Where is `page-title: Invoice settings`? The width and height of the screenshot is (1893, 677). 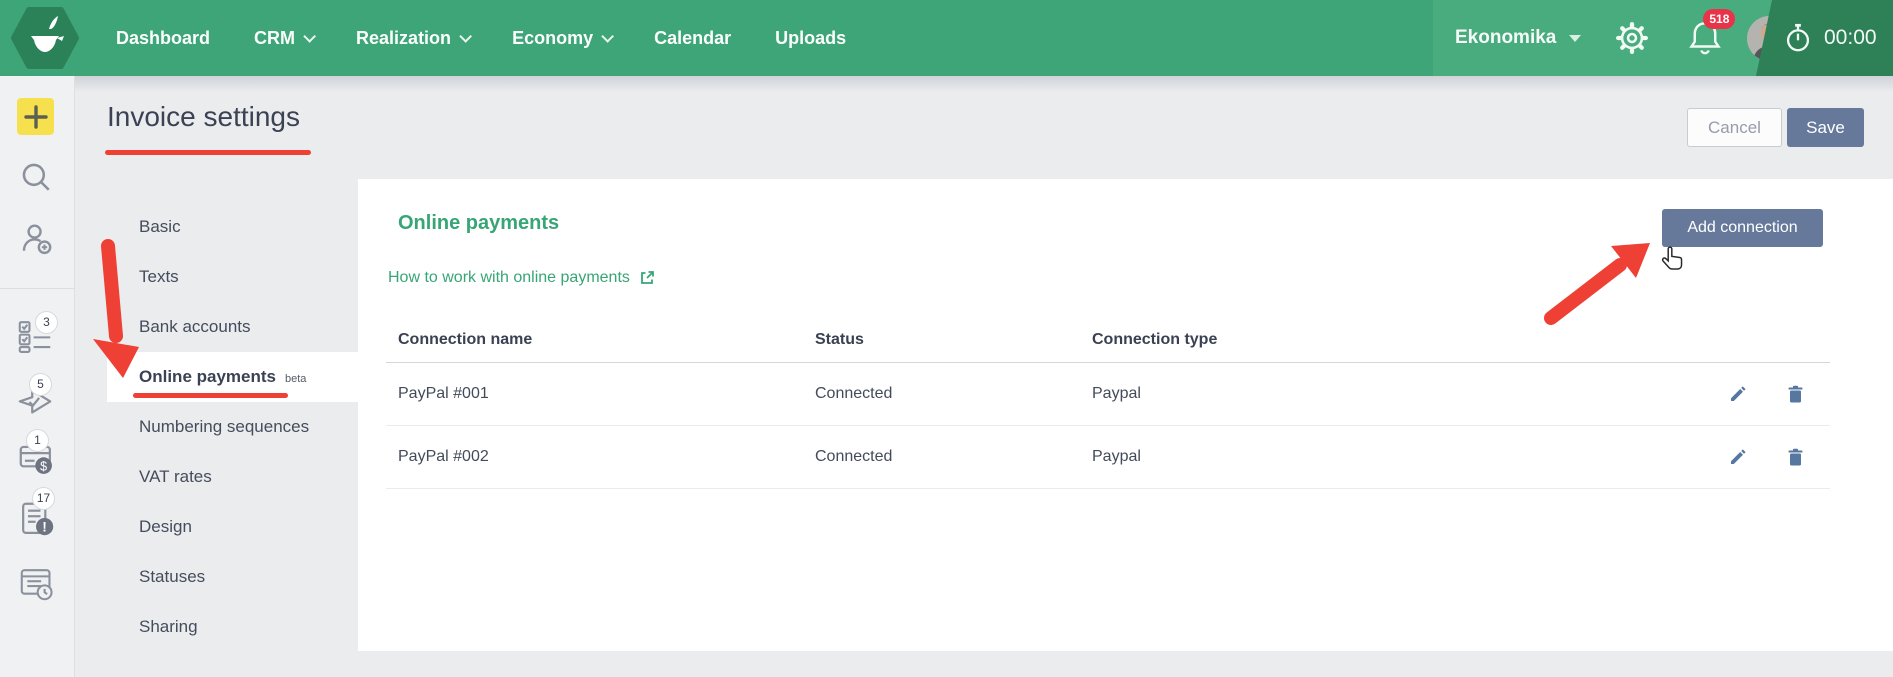
page-title: Invoice settings is located at coordinates (203, 116).